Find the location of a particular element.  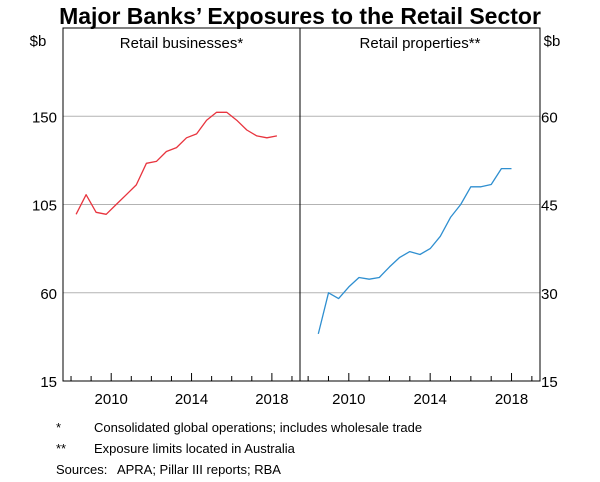

x-tick-label-right-0: 2010 is located at coordinates (348, 399).